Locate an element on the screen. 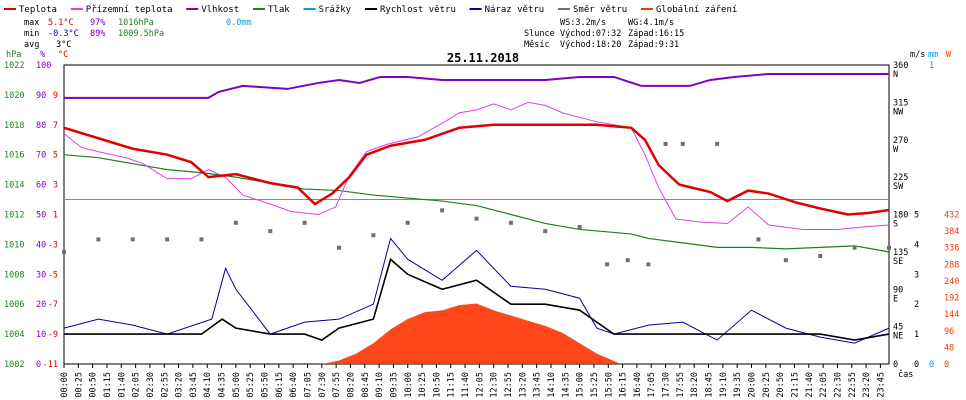 This screenshot has height=400, width=966. x-tick-label: 07:55 is located at coordinates (337, 385).